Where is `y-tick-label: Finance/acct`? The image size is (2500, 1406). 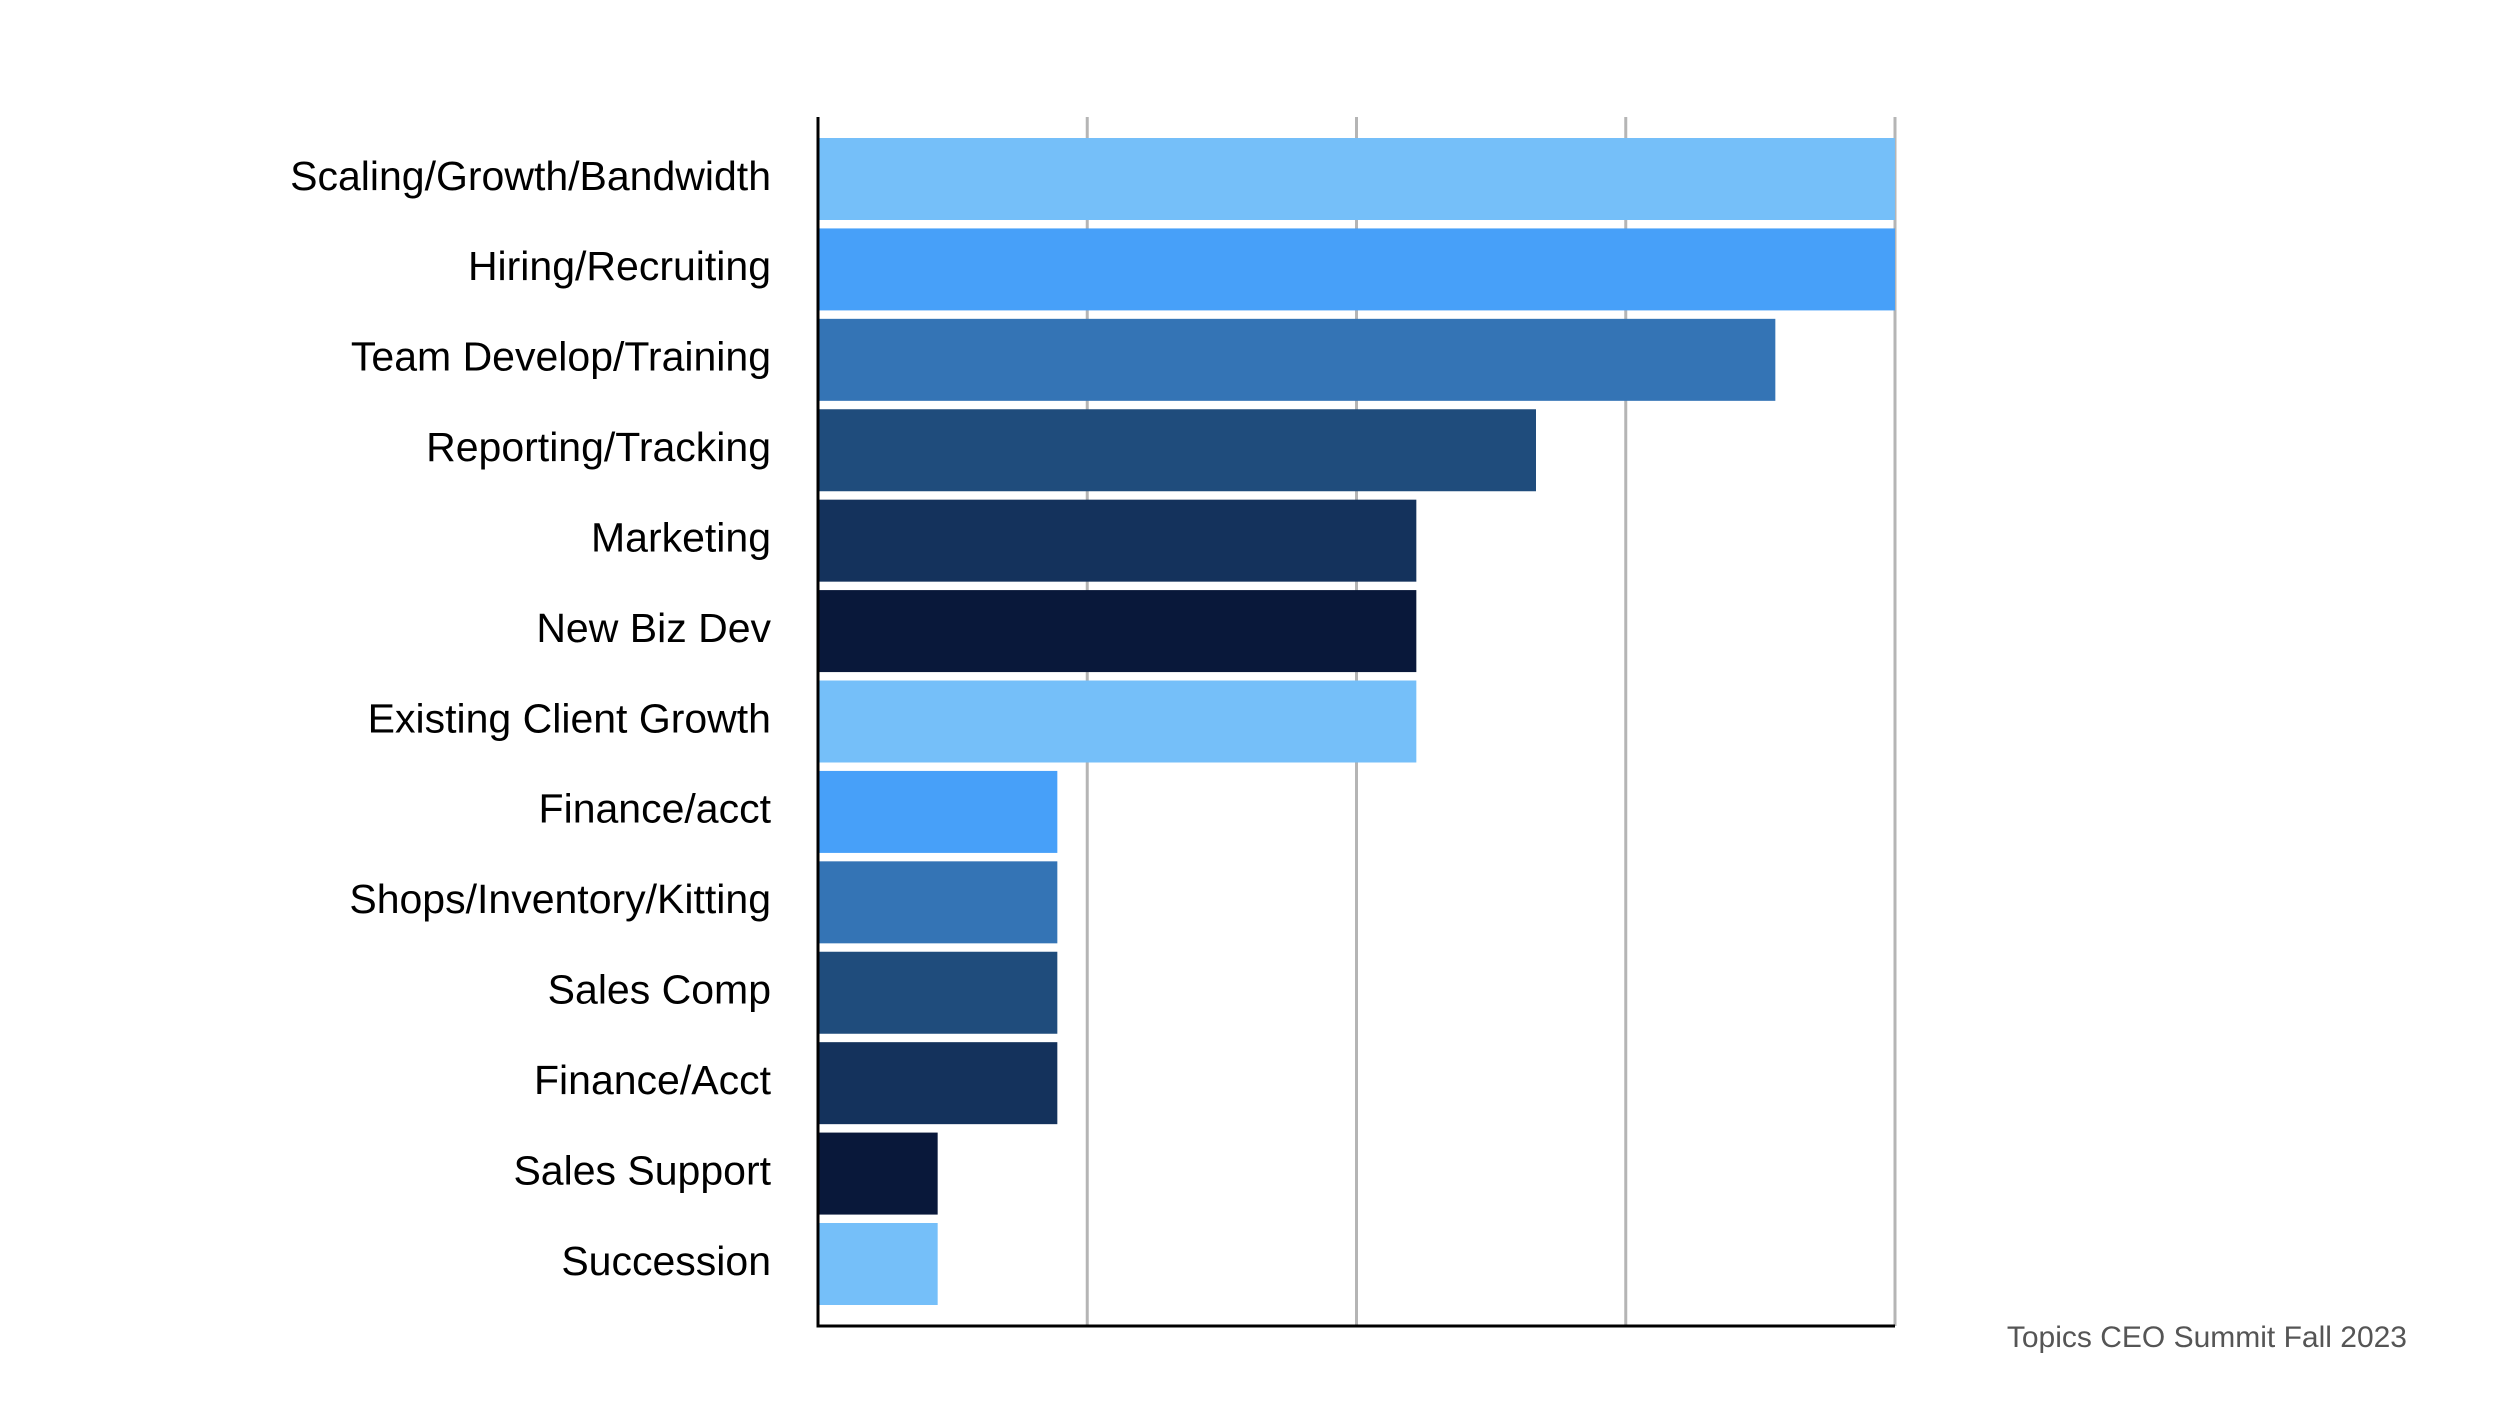
y-tick-label: Finance/acct is located at coordinates (655, 809).